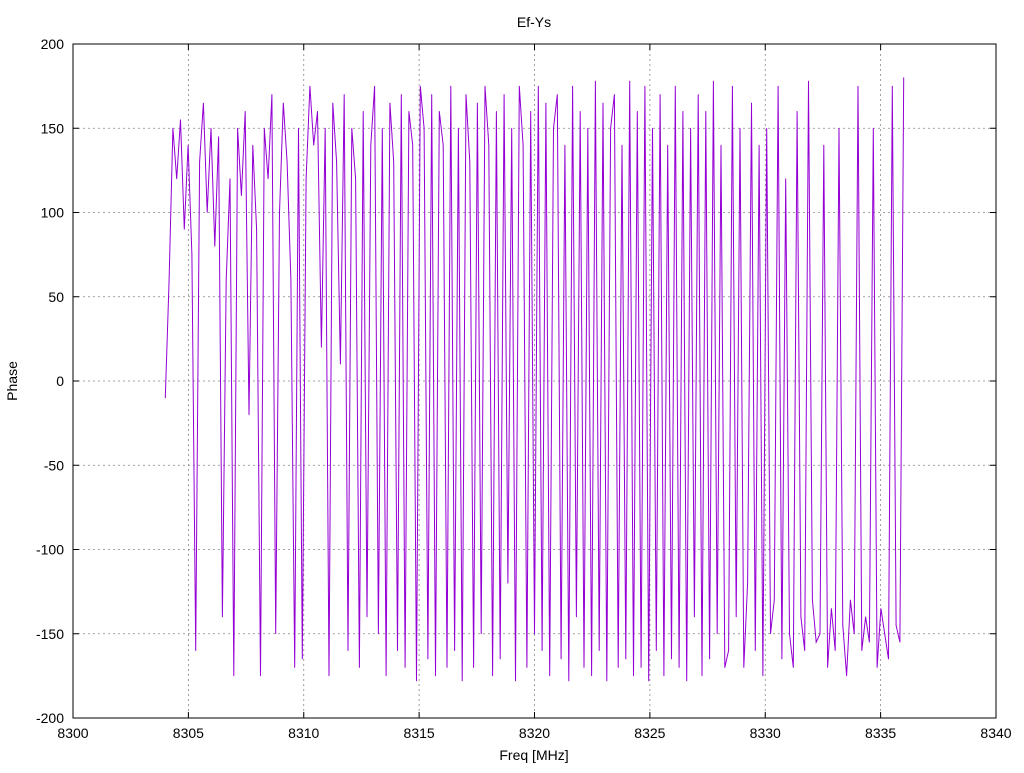 The image size is (1024, 773). Describe the element at coordinates (54, 465) in the screenshot. I see `y-tick-label: -50` at that location.